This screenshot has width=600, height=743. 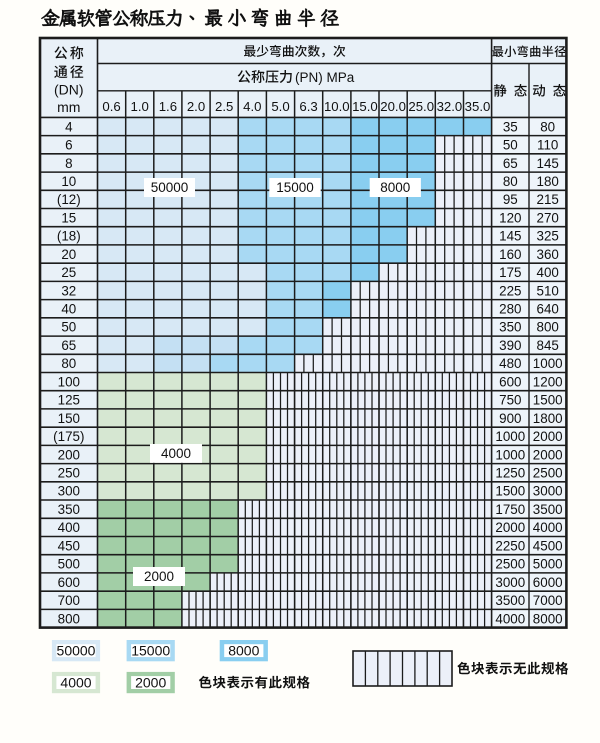 What do you see at coordinates (547, 145) in the screenshot?
I see `svg-text: 110` at bounding box center [547, 145].